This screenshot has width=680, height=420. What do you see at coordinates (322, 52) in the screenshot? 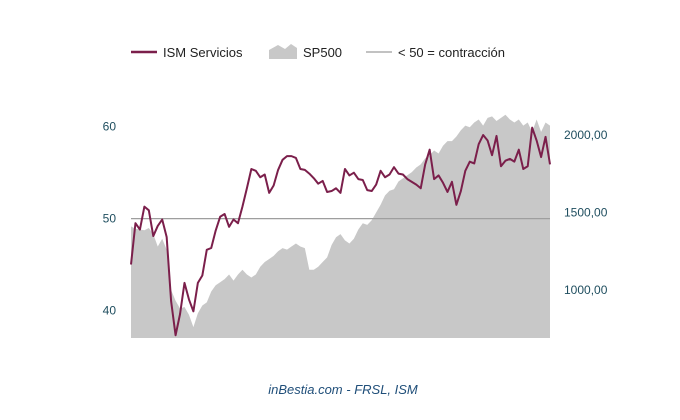
I see `legend-label-sp500: SP500` at bounding box center [322, 52].